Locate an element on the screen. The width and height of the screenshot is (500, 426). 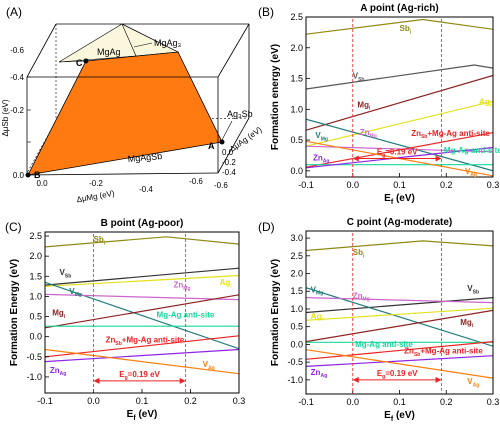
x-axis: 0.0 -0.2 -0.4 -0.6 ΔμMg (eV) is located at coordinates (119, 190).